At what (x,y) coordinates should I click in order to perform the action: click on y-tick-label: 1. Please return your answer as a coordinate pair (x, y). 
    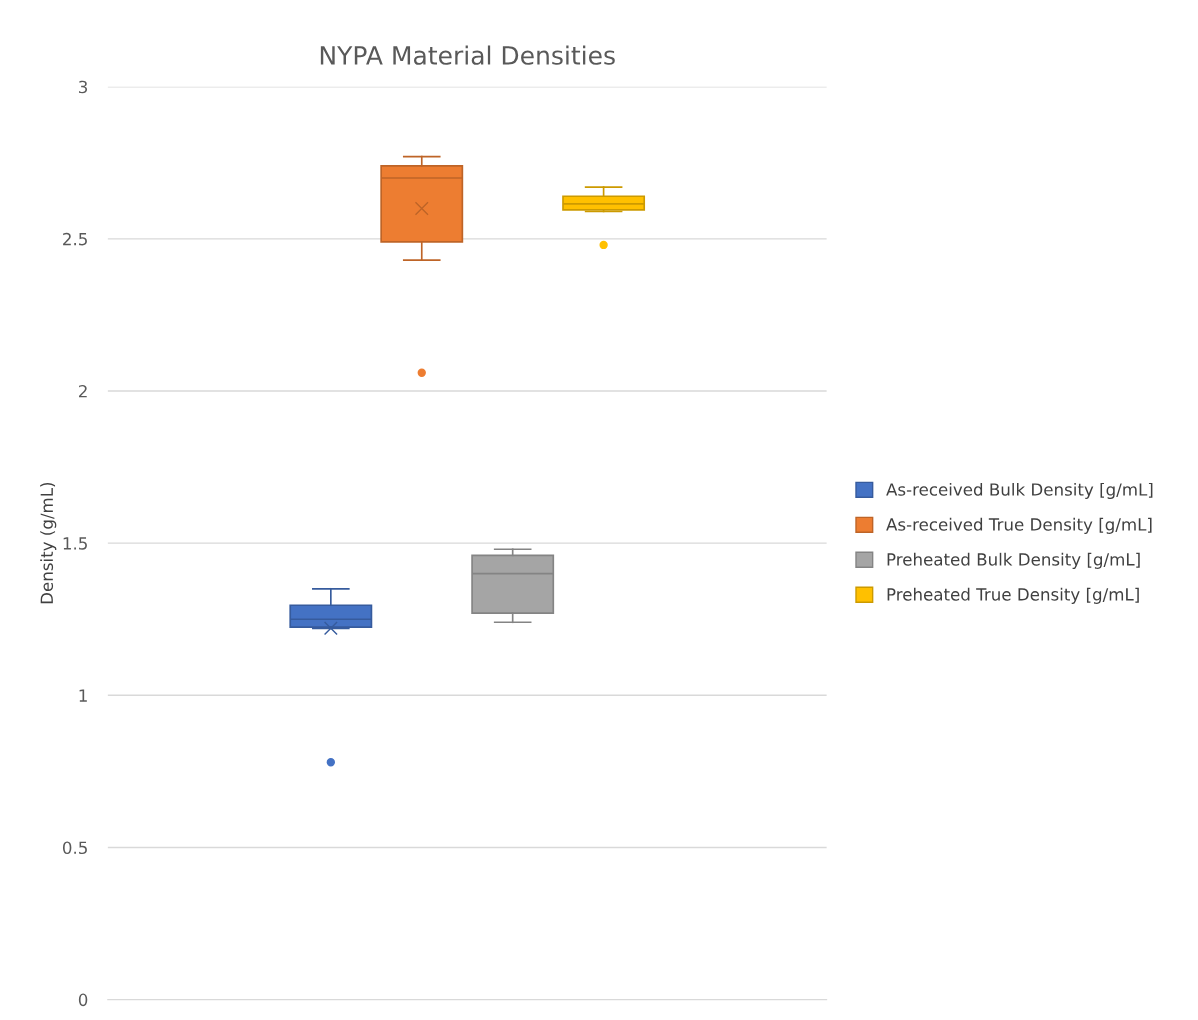
    Looking at the image, I should click on (83, 695).